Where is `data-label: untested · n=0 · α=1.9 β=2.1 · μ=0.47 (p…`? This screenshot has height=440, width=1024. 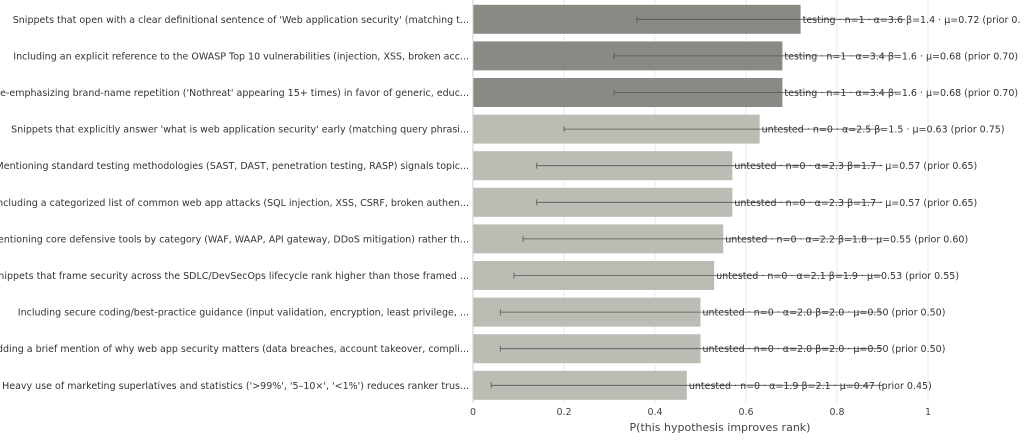
data-label: untested · n=0 · α=1.9 β=2.1 · μ=0.47 (p… is located at coordinates (810, 386).